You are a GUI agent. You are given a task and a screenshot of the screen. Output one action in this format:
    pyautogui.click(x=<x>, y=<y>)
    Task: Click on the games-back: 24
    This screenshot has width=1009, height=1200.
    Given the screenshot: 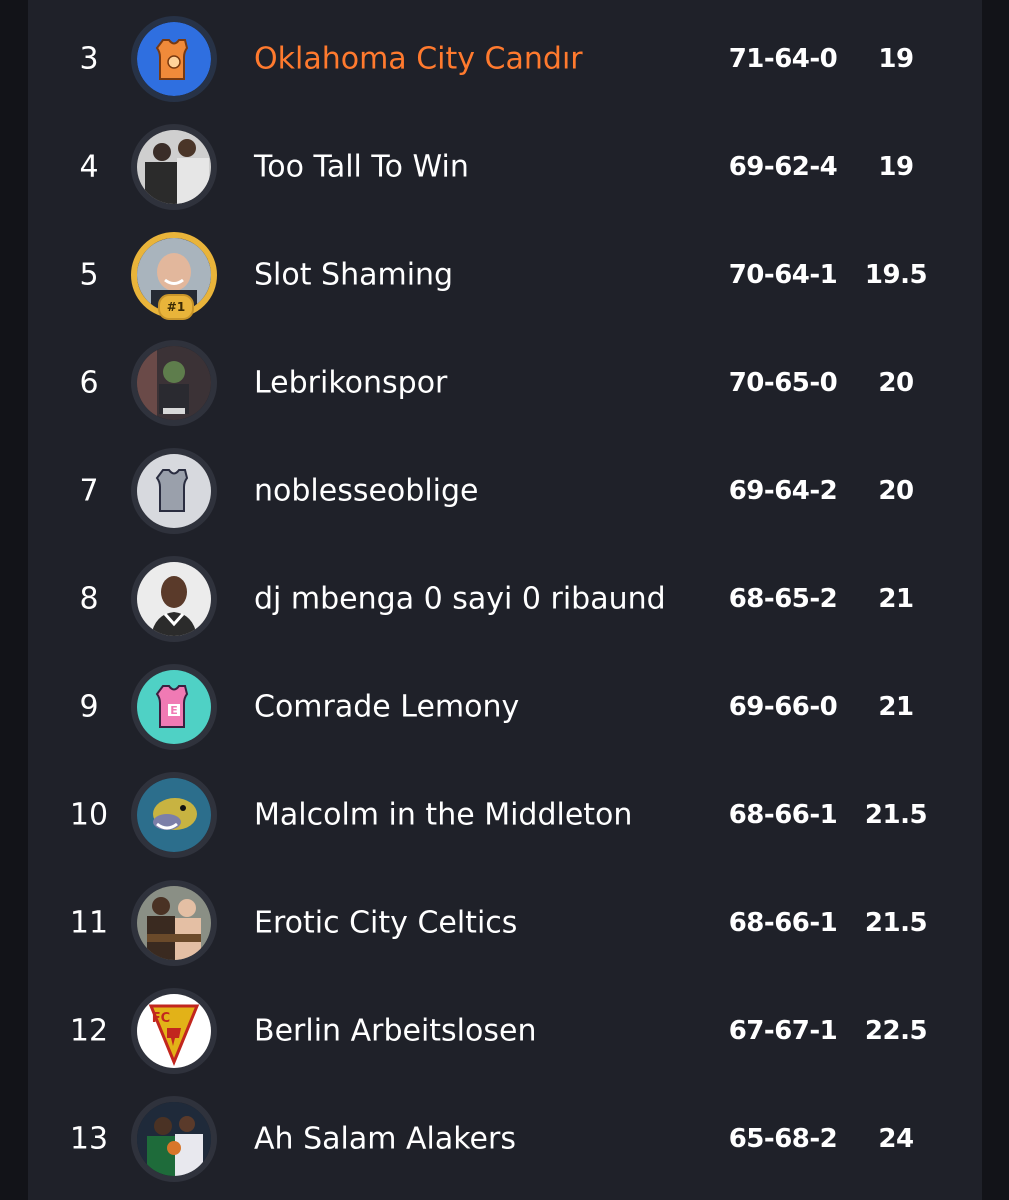 What is the action you would take?
    pyautogui.click(x=896, y=1139)
    